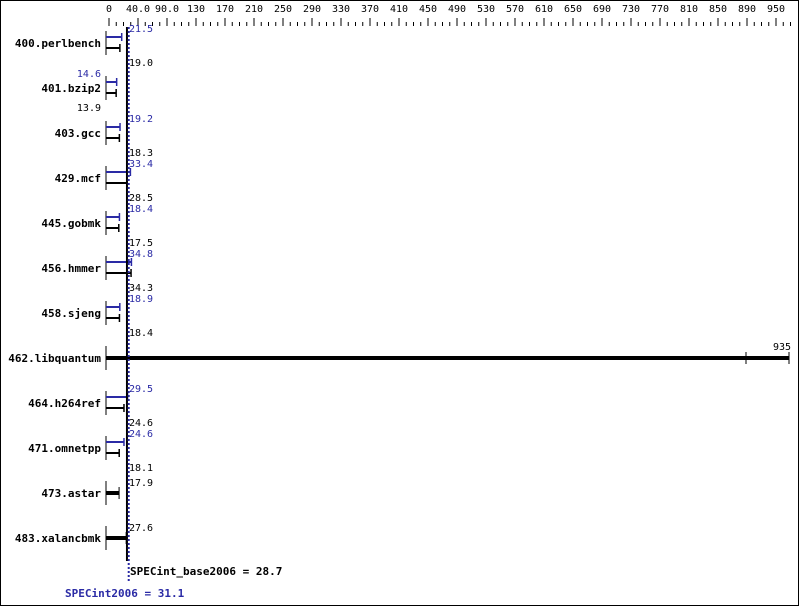  What do you see at coordinates (141, 254) in the screenshot?
I see `peak-value-label: 34.8` at bounding box center [141, 254].